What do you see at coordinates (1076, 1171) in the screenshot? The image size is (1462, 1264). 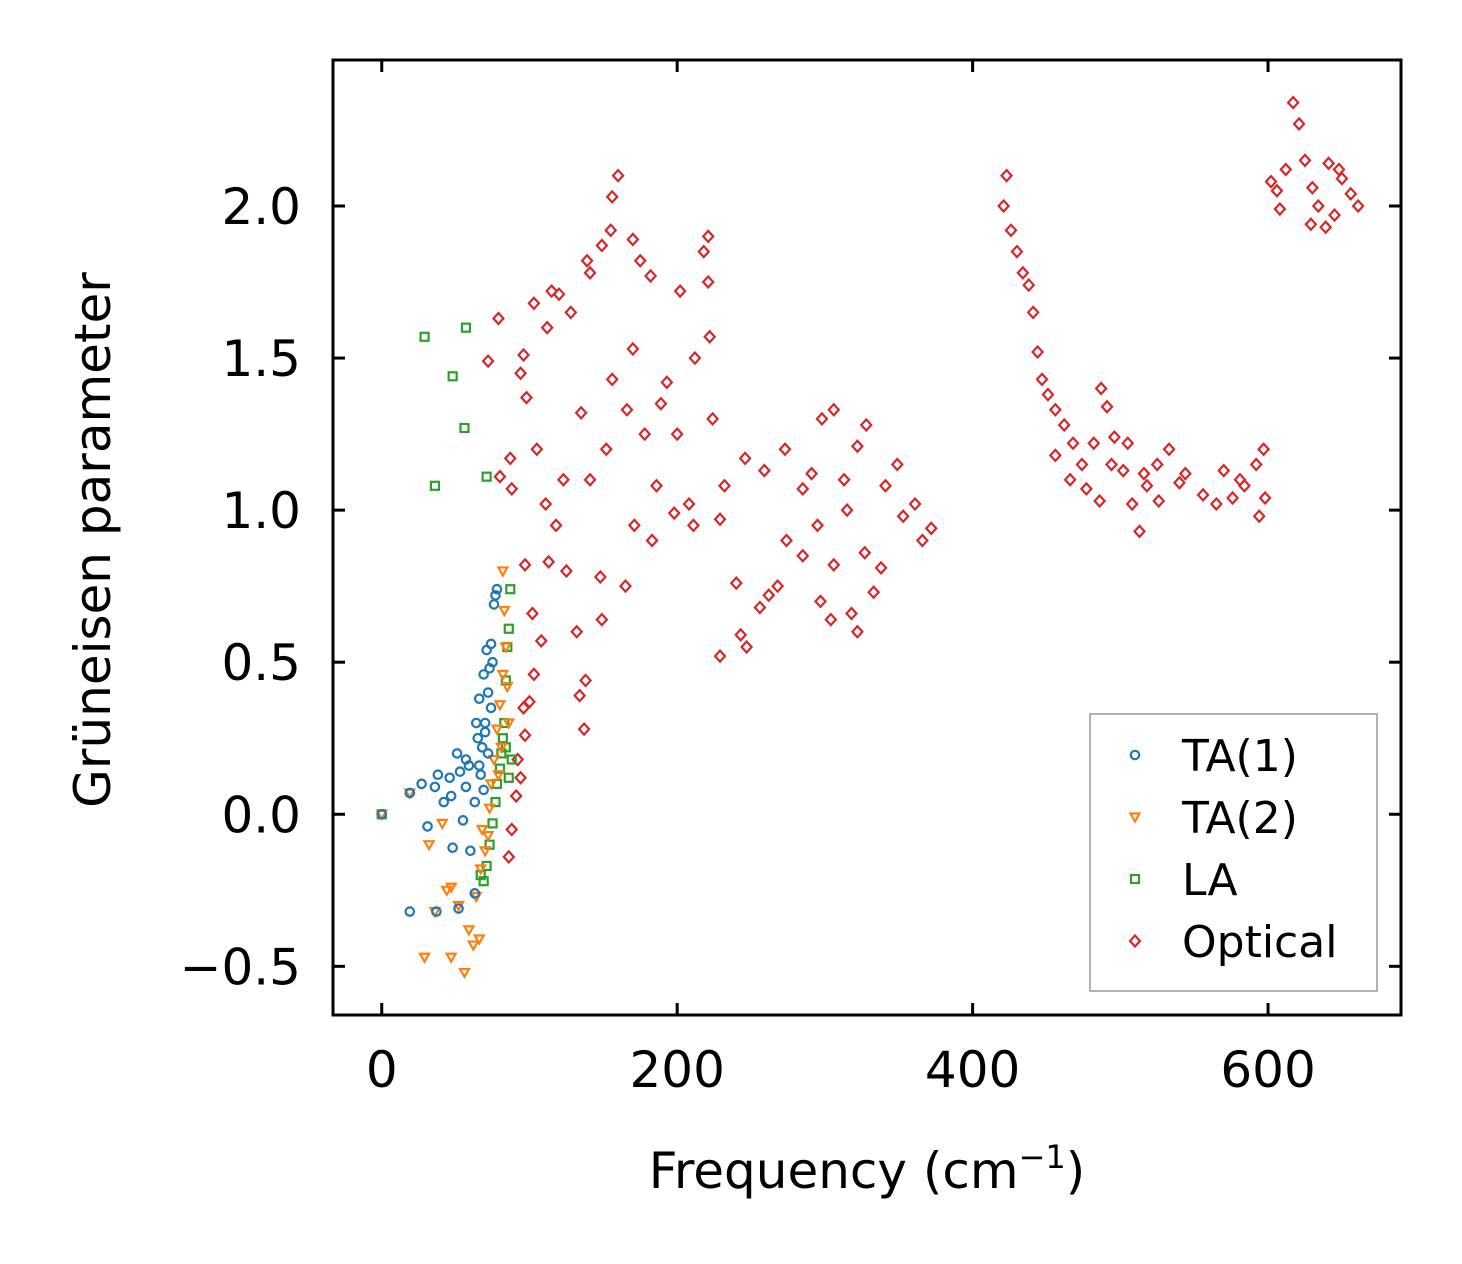 I see `x-axis-title-suffix: )` at bounding box center [1076, 1171].